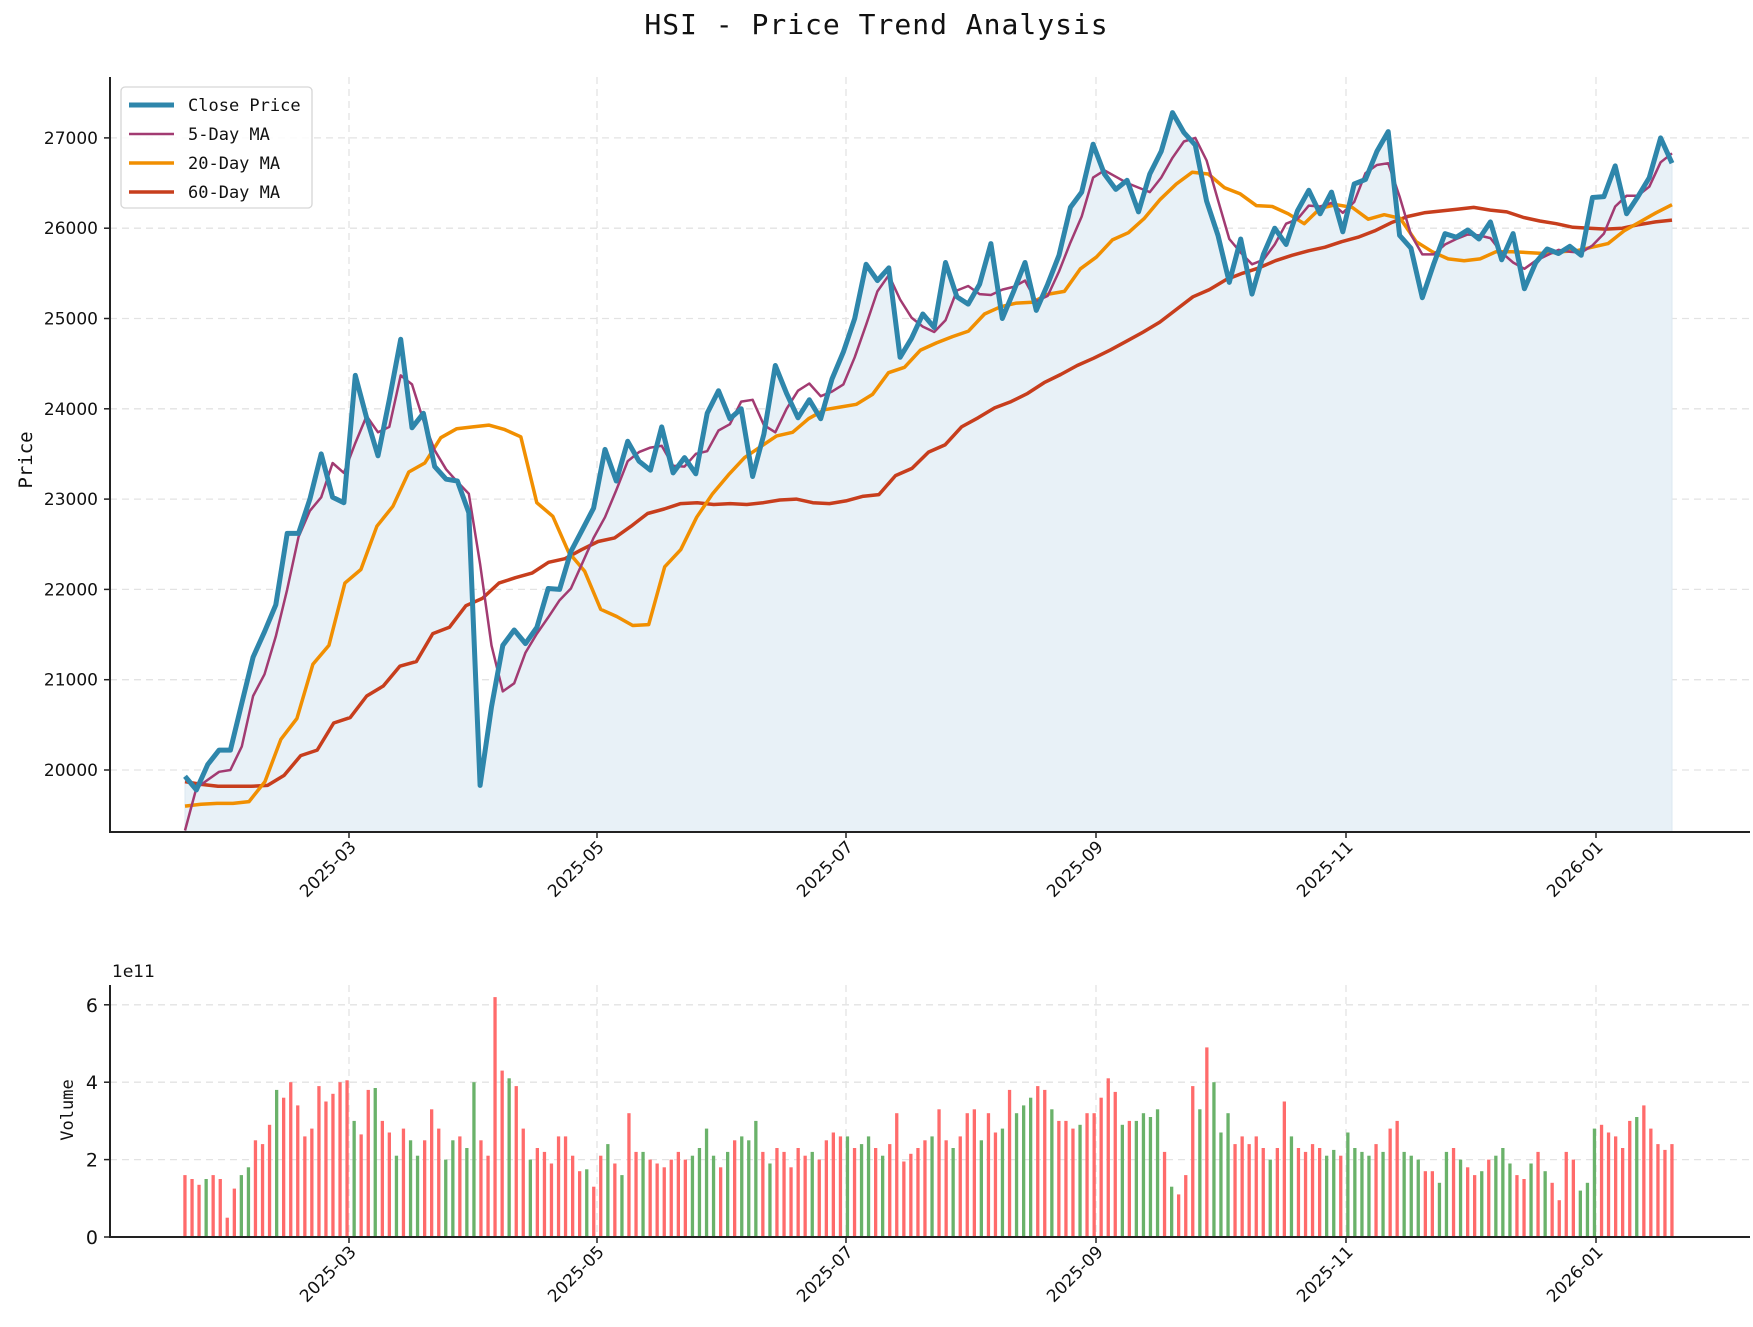  What do you see at coordinates (1325, 1274) in the screenshot?
I see `volume-x-tick-label: 2025-11` at bounding box center [1325, 1274].